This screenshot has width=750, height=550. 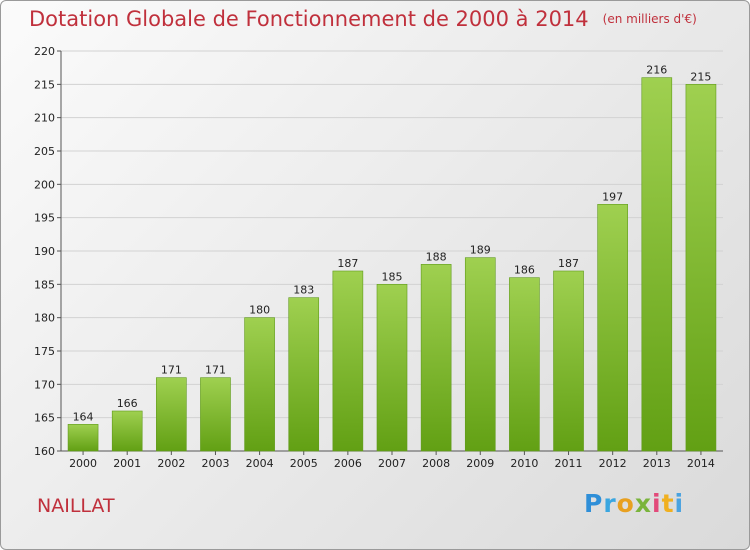 I want to click on data-label: 216, so click(x=656, y=70).